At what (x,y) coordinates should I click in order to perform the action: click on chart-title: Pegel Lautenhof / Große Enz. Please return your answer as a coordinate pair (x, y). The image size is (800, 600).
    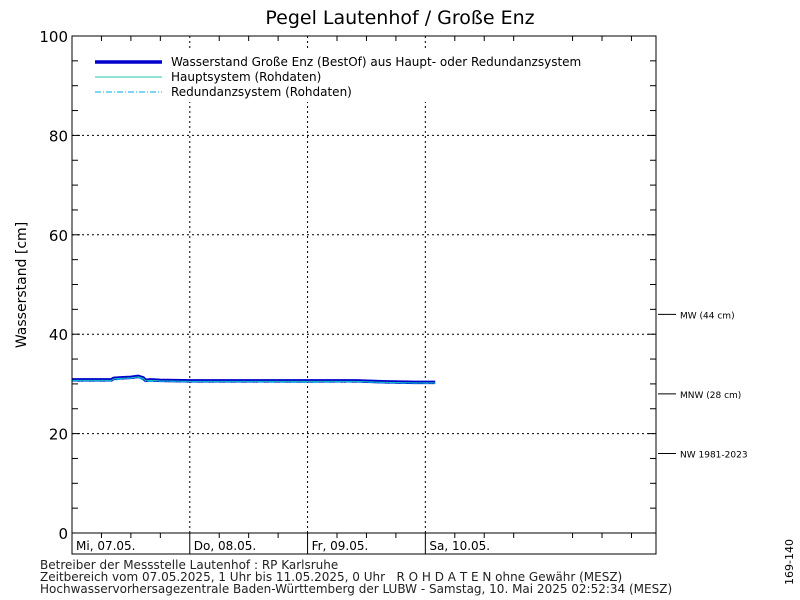
    Looking at the image, I should click on (399, 18).